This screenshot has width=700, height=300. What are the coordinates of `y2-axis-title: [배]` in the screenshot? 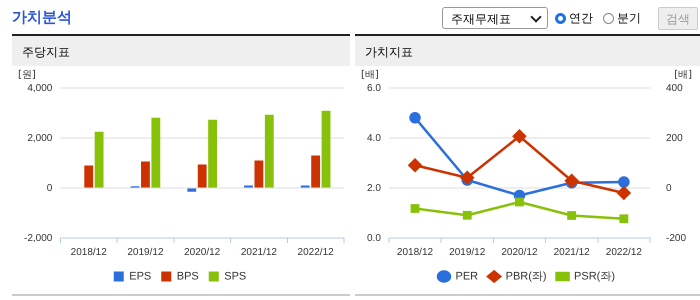 It's located at (683, 75).